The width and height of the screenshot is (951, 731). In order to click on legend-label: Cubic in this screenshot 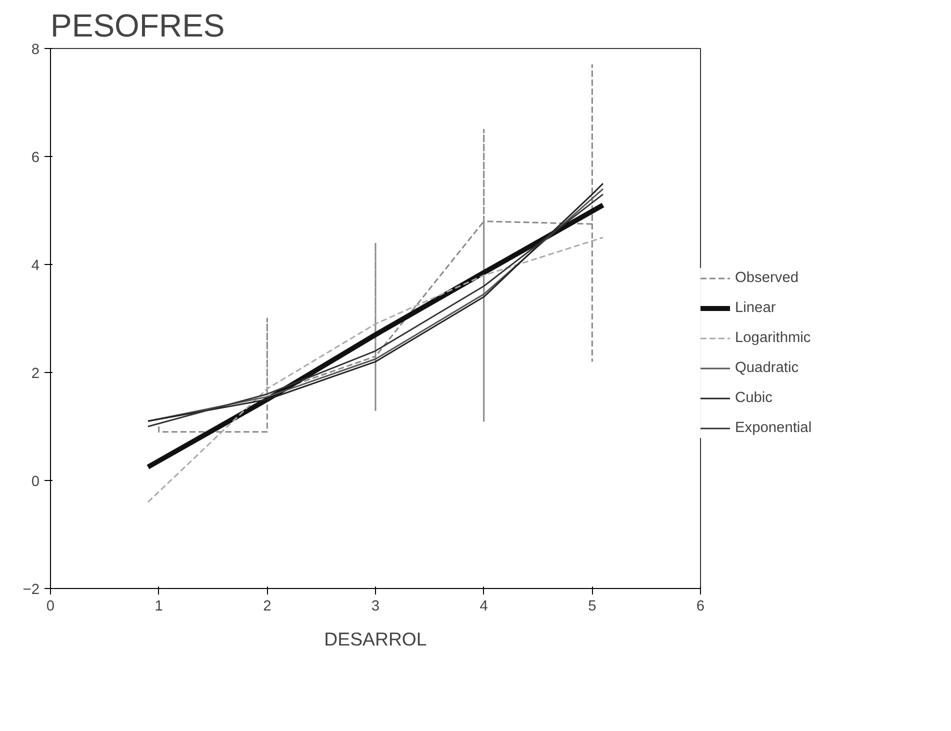, I will do `click(753, 398)`.